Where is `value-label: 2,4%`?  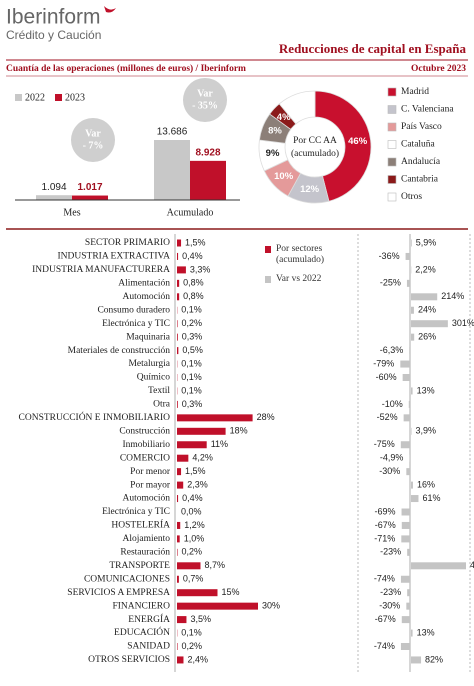 value-label: 2,4% is located at coordinates (197, 659).